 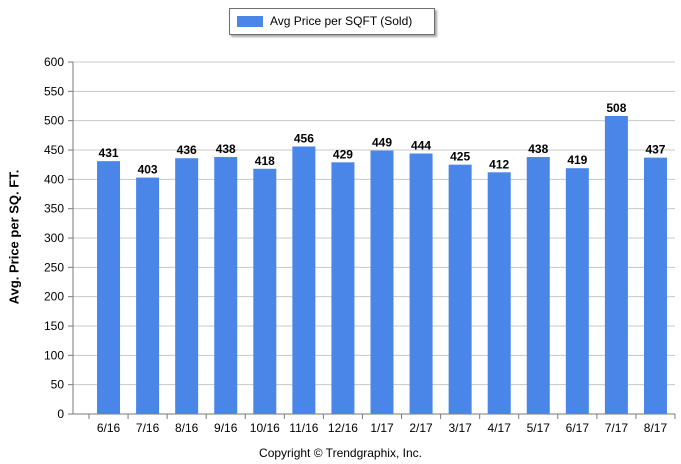 What do you see at coordinates (14, 237) in the screenshot?
I see `y-axis-label: Avg. Price per SQ. FT.` at bounding box center [14, 237].